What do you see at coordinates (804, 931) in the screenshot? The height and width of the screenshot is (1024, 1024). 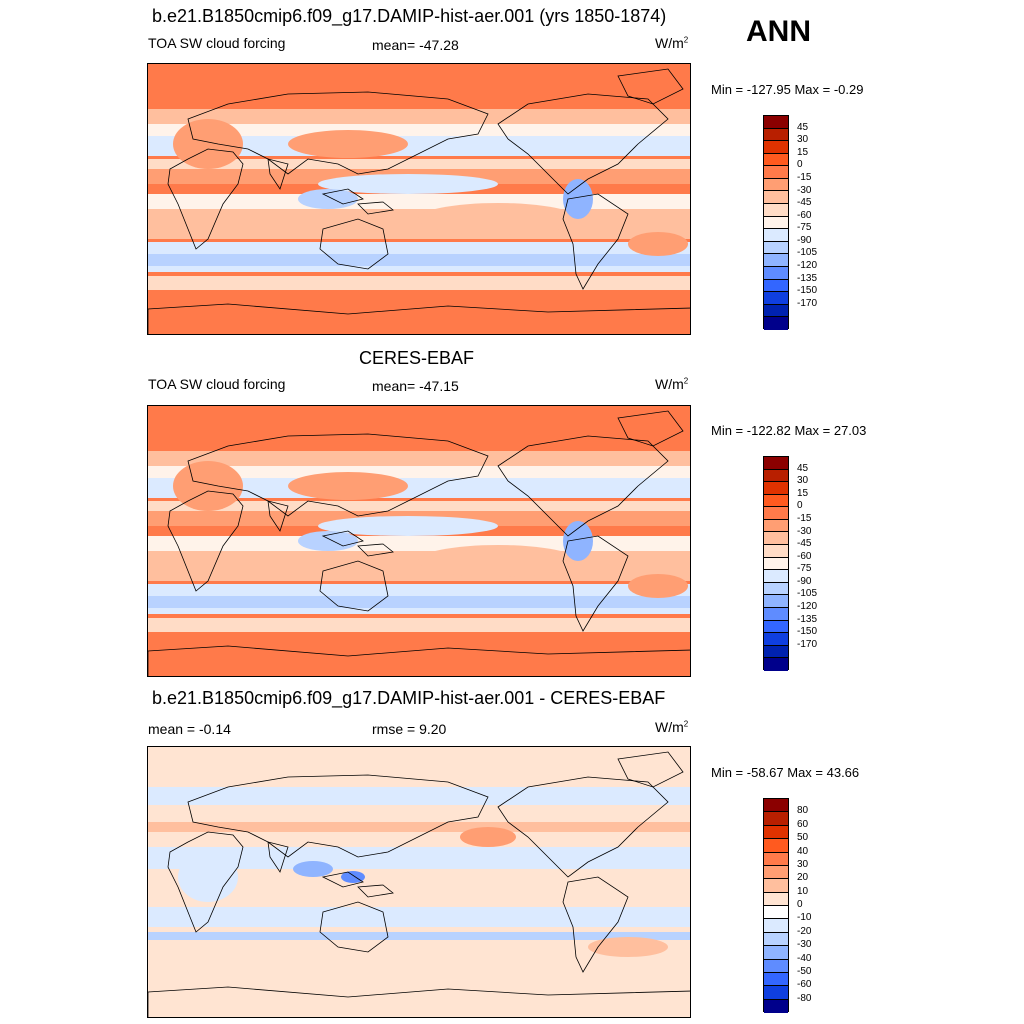 I see `colorbar-tick-label: -20` at bounding box center [804, 931].